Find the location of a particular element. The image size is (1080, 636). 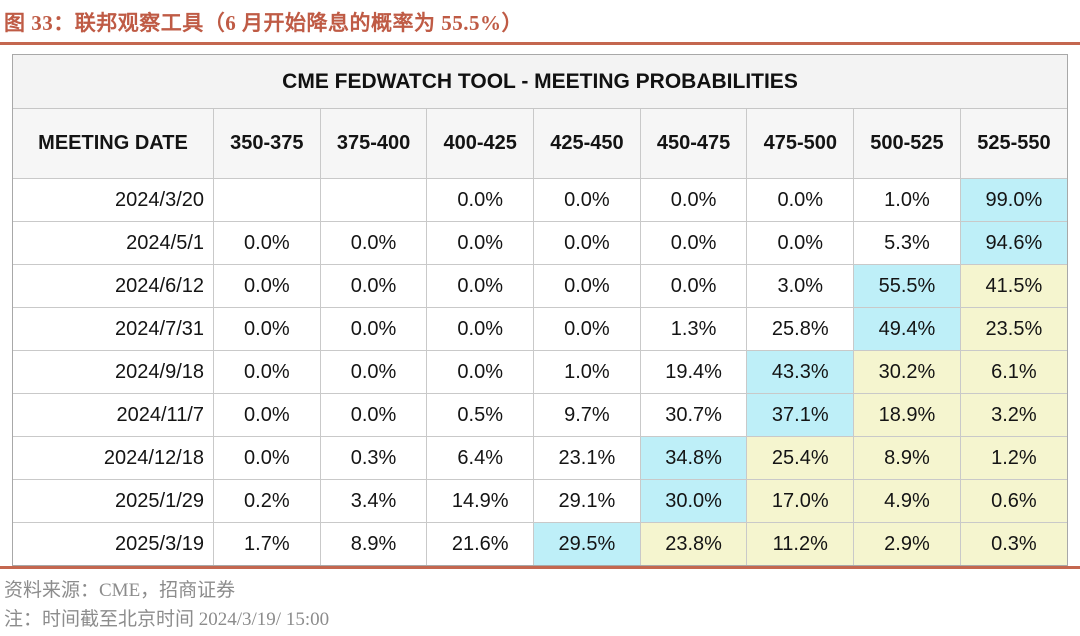

prob-cell: 99.0% is located at coordinates (1013, 200).